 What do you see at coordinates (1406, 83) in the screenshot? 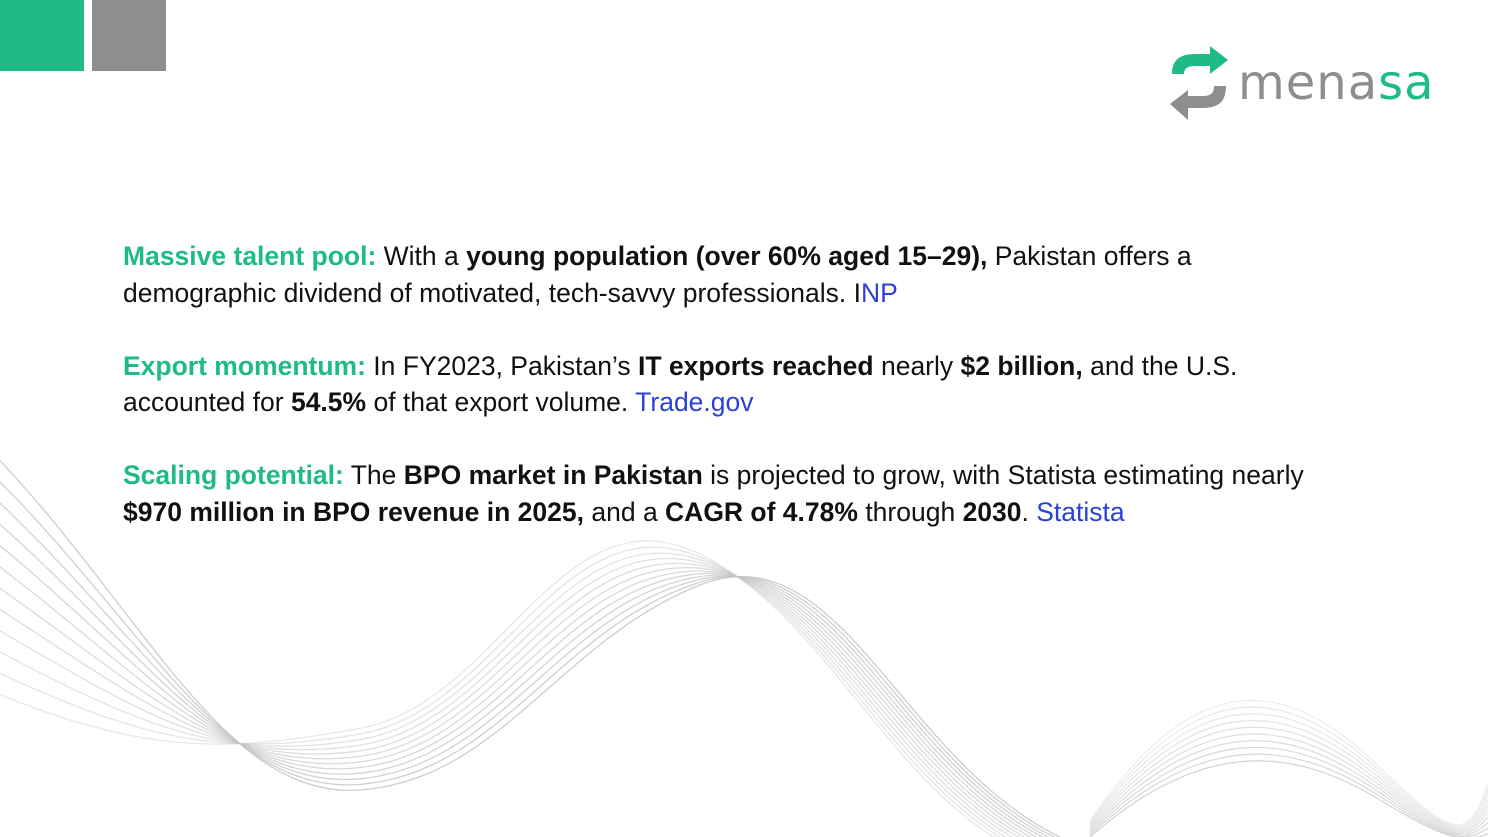
I see `brand-wordmark-accent: sa` at bounding box center [1406, 83].